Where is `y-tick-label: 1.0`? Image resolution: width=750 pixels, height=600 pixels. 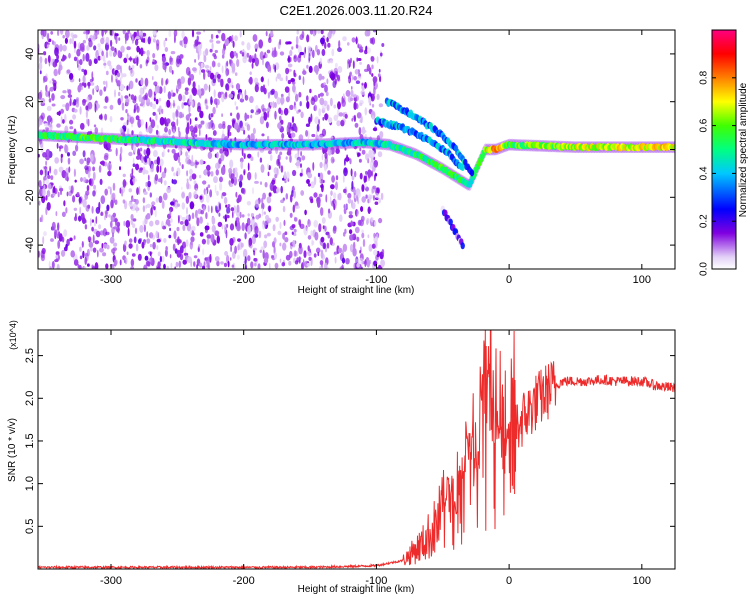 y-tick-label: 1.0 is located at coordinates (30, 483).